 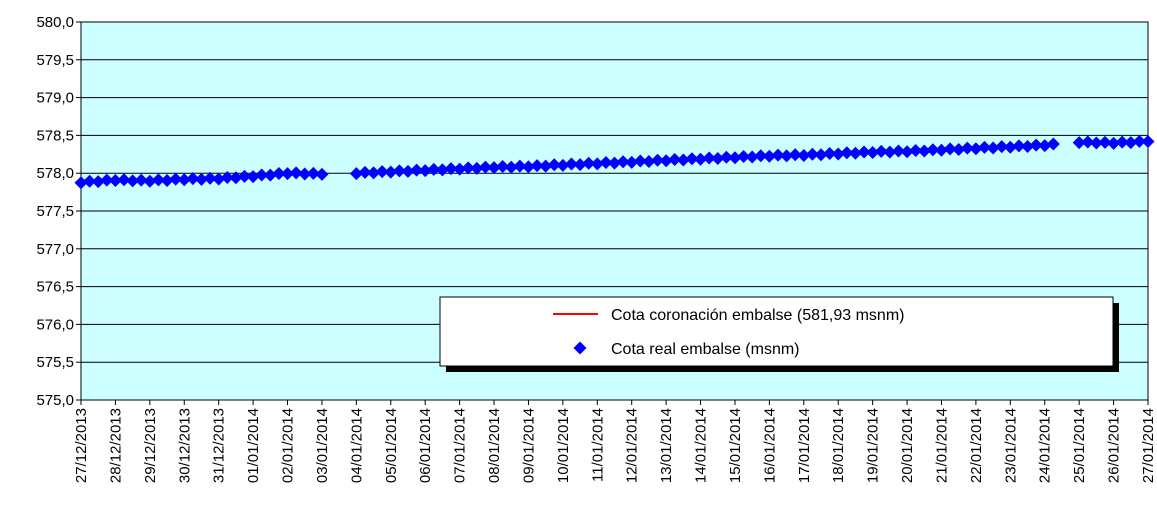 I want to click on x-tick-label: 16/01/2014, so click(x=769, y=445).